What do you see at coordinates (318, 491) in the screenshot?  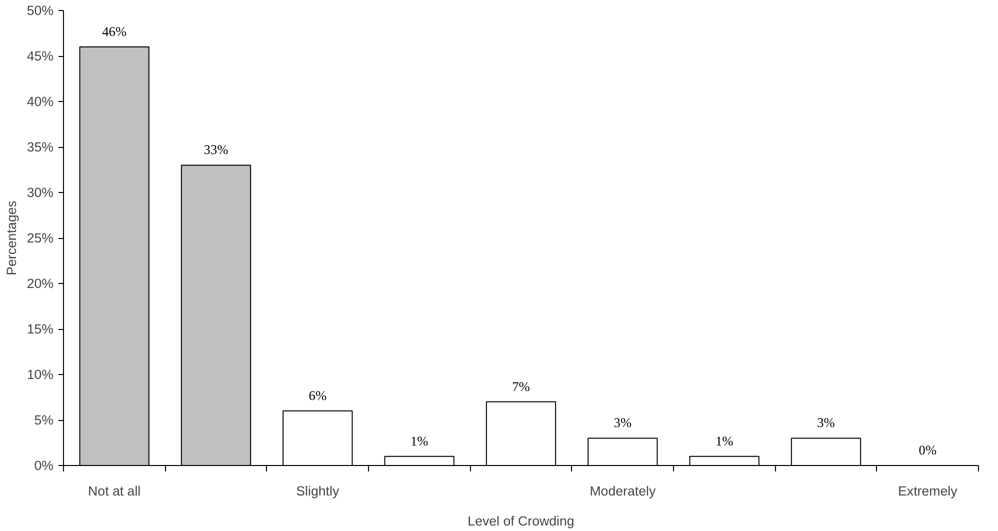 I see `x-tick-label: Slightly` at bounding box center [318, 491].